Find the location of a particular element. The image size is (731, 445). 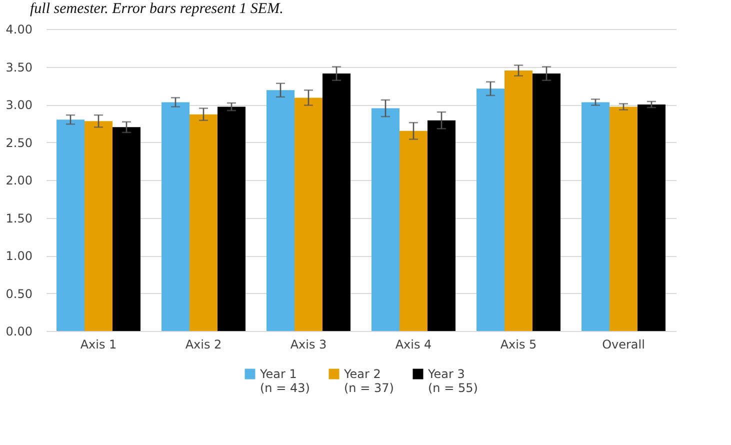

x-tick-label: Axis 5 is located at coordinates (518, 345).